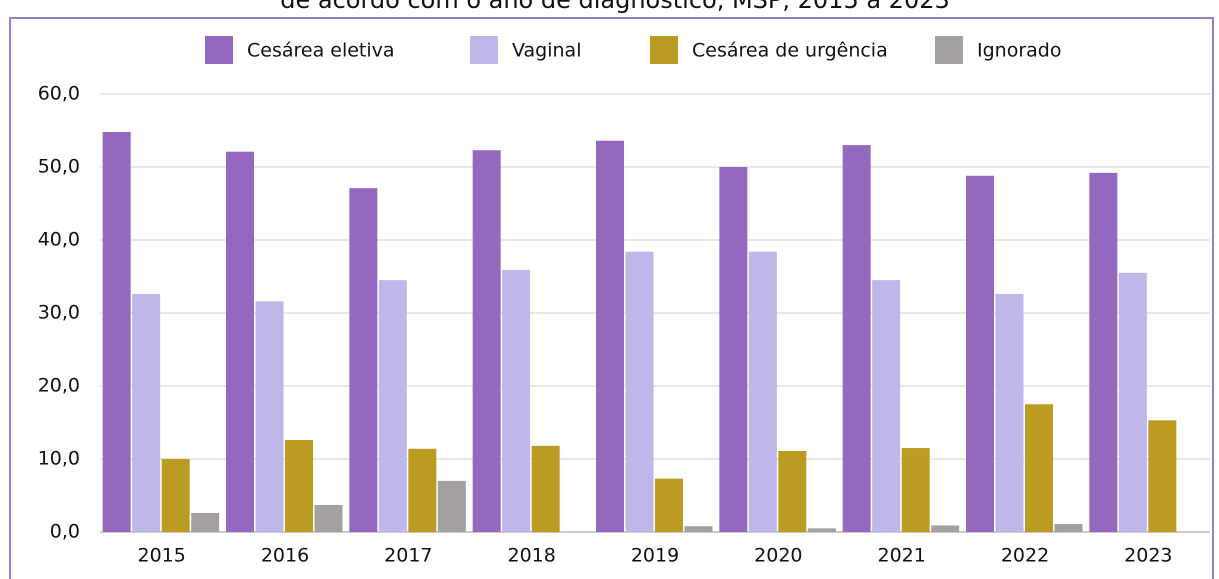  I want to click on y-tick-label: 20,0, so click(59, 386).